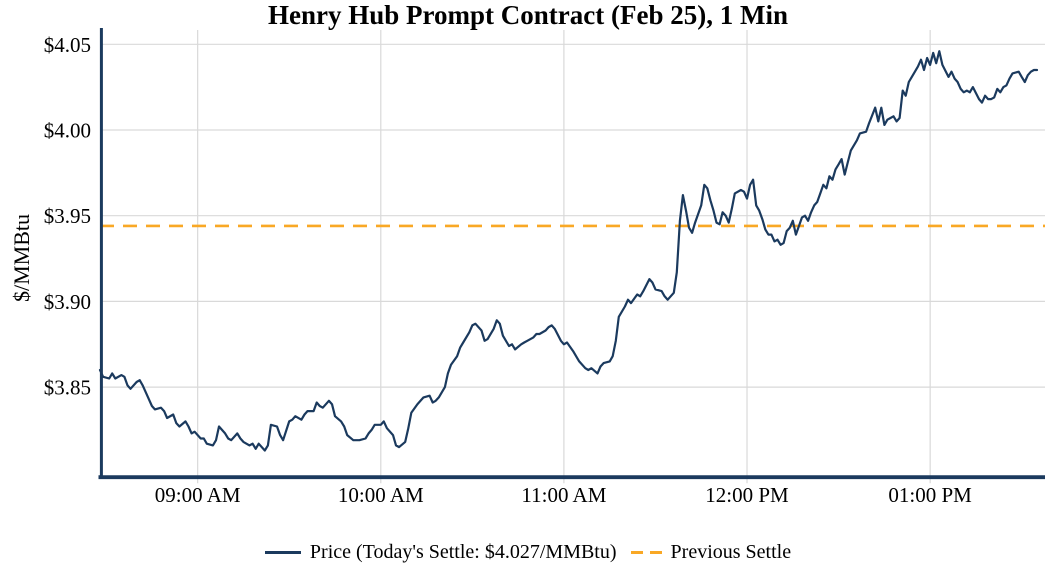 Image resolution: width=1056 pixels, height=576 pixels. I want to click on previous-settle-swatch, so click(646, 552).